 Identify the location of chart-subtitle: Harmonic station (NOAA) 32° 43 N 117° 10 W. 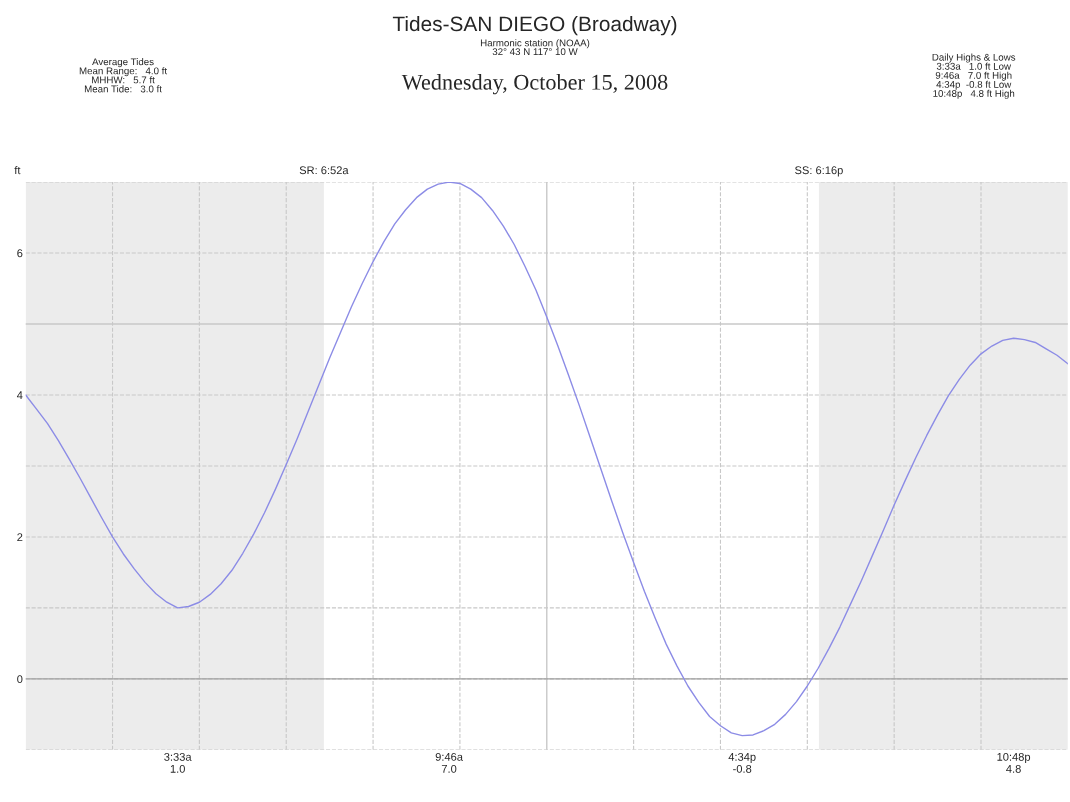
(535, 47).